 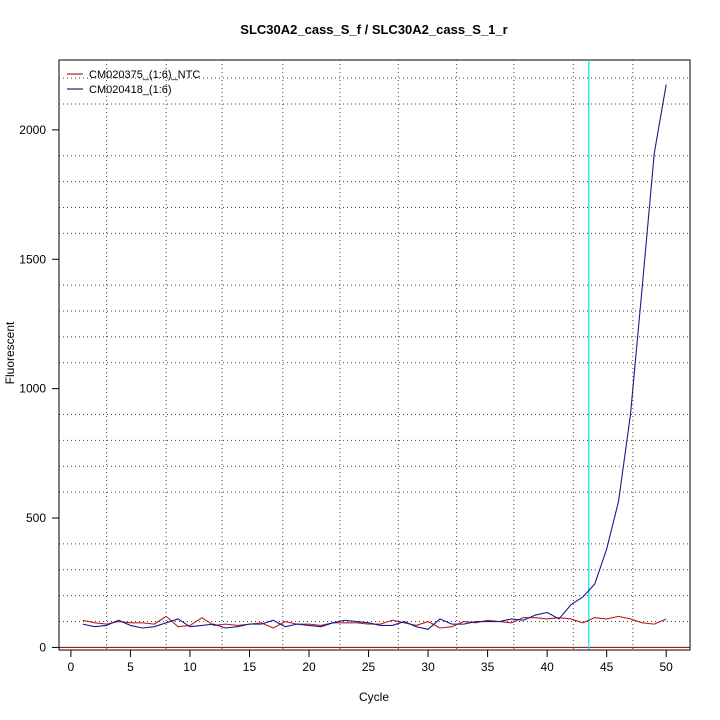 What do you see at coordinates (488, 667) in the screenshot?
I see `x-tick-label: 35` at bounding box center [488, 667].